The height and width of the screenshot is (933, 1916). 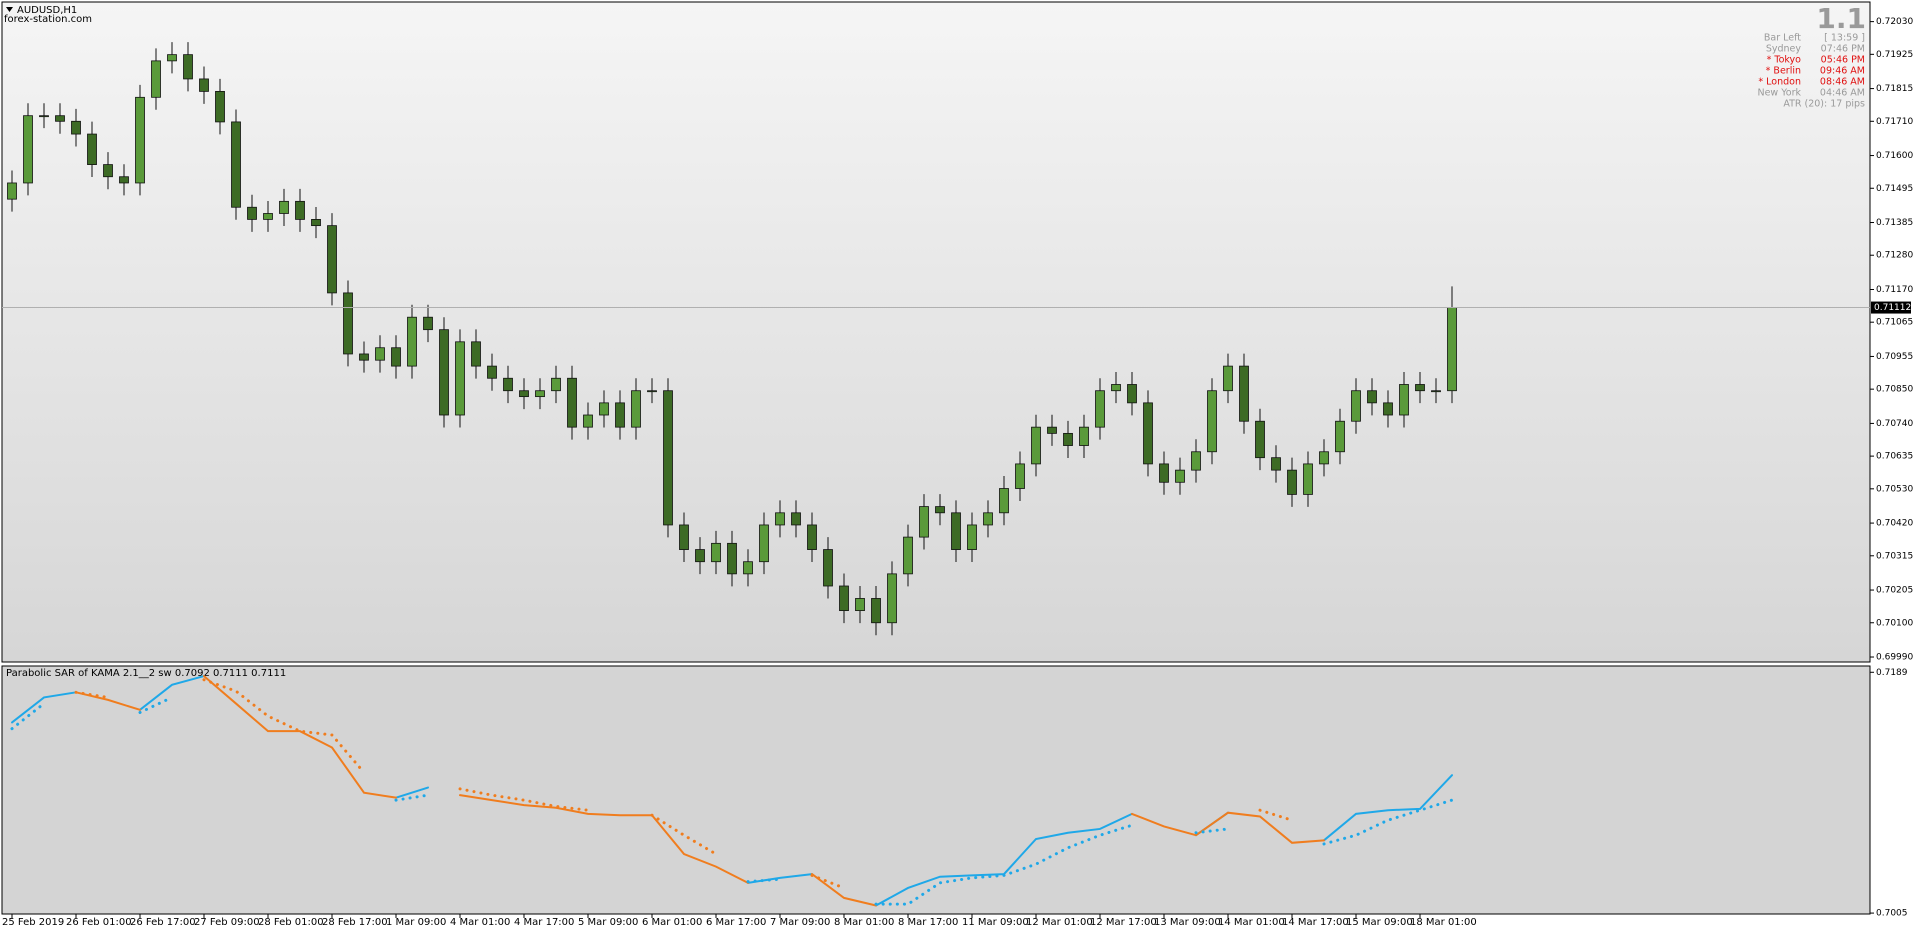 I want to click on y-tick-label: 0.71385, so click(x=1894, y=223).